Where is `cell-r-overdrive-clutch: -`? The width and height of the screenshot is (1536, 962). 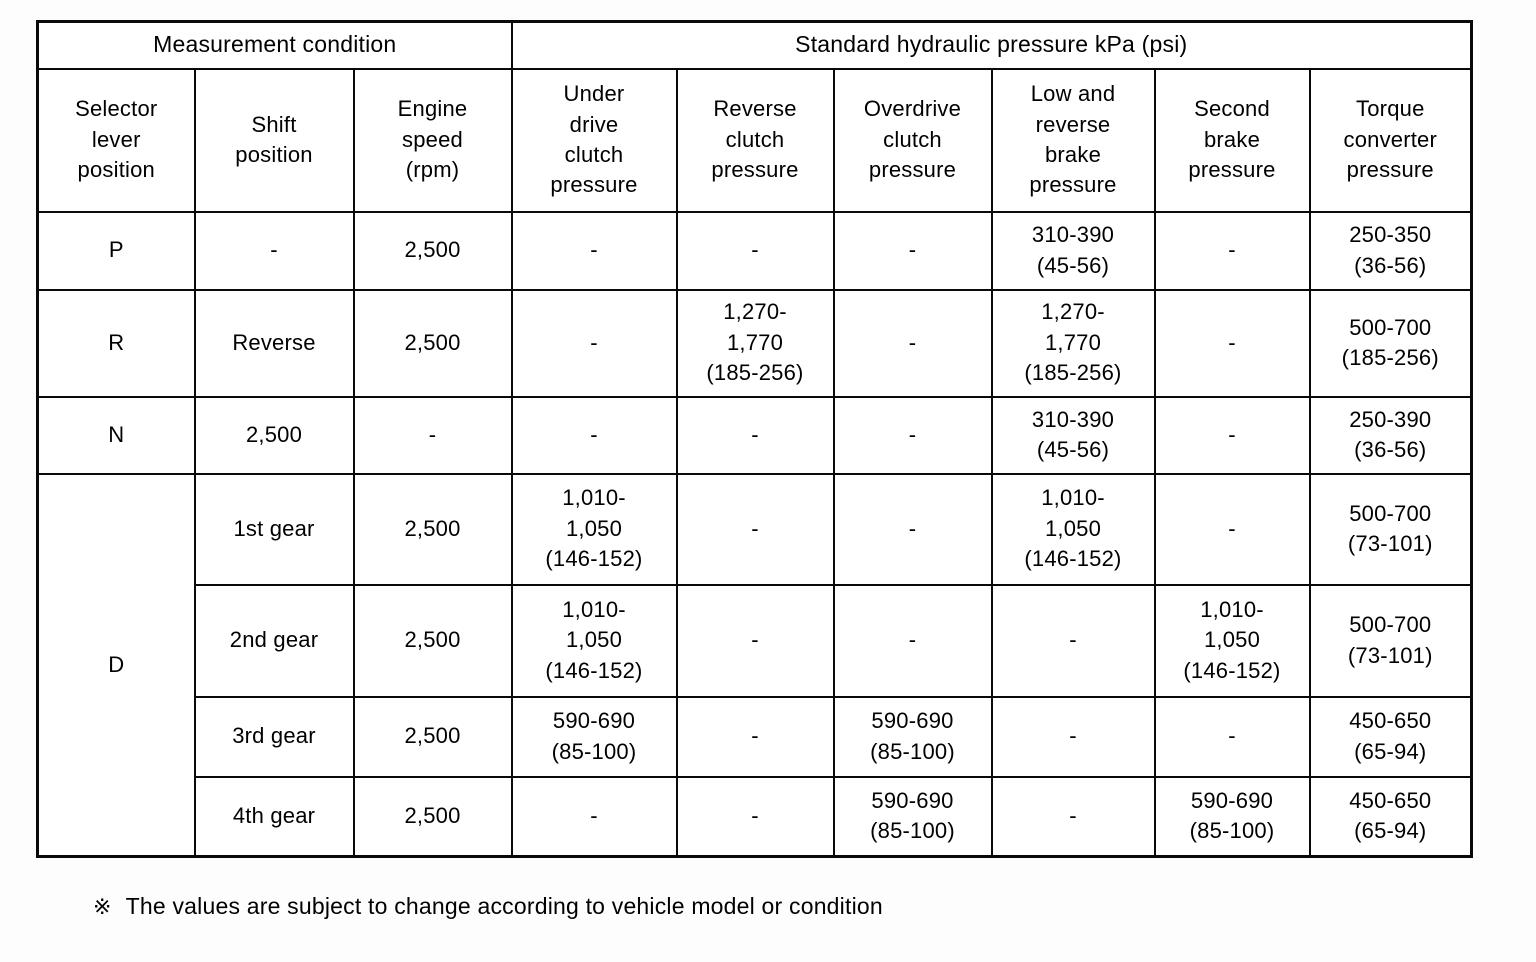 cell-r-overdrive-clutch: - is located at coordinates (912, 343).